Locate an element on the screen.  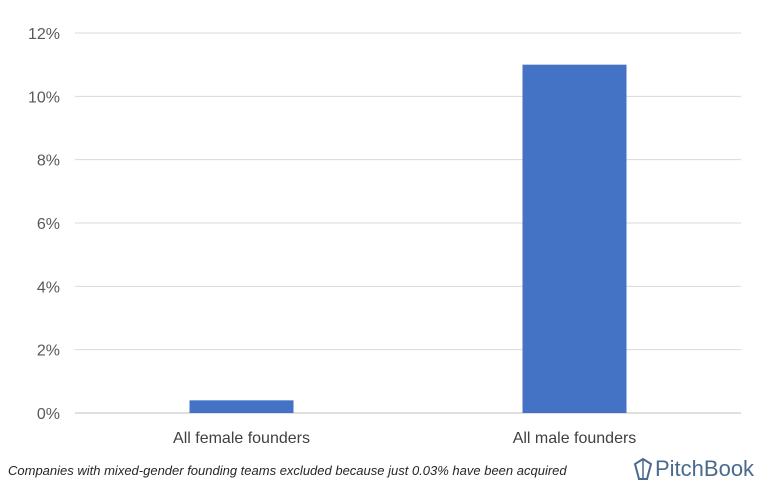
logo-text: PitchBook is located at coordinates (705, 468).